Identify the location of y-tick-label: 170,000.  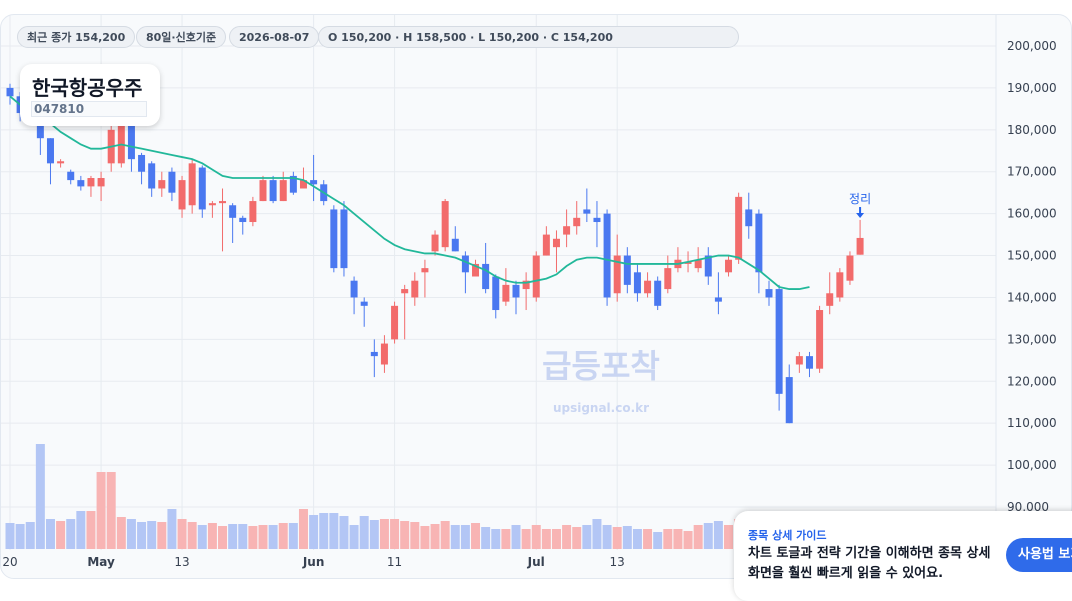
(1032, 172).